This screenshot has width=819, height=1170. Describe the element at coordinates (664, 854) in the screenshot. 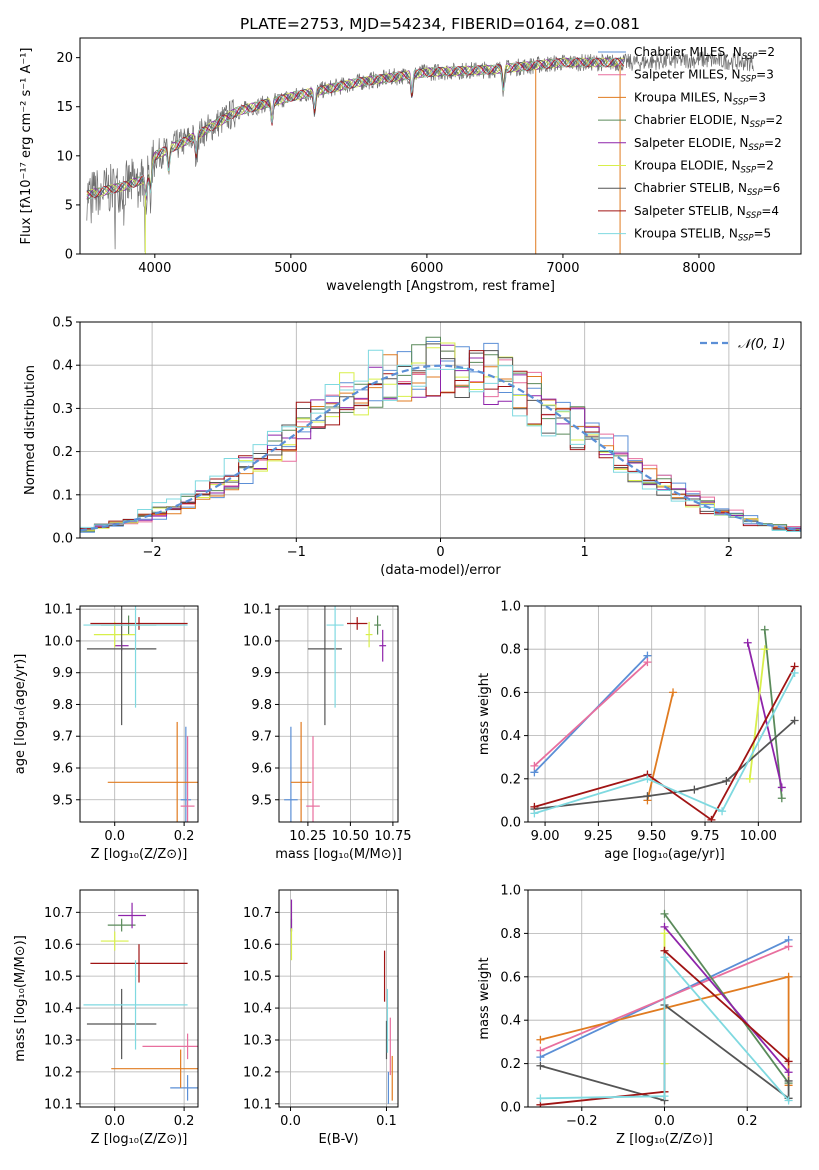

I see `x-axis-label: age [log₁₀(age/yr)]` at that location.